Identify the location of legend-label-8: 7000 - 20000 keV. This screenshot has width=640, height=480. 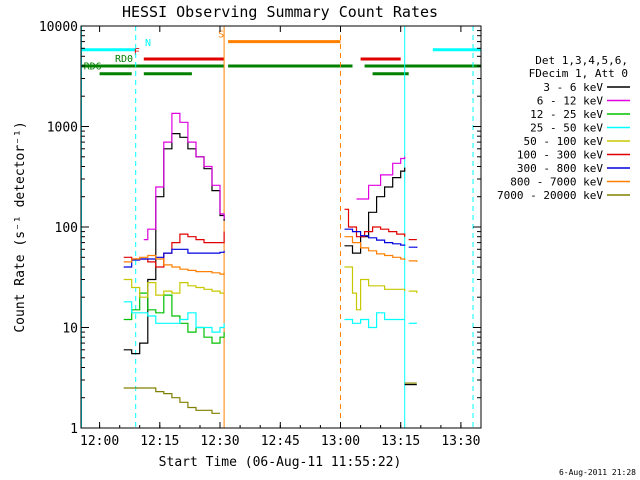
(550, 195).